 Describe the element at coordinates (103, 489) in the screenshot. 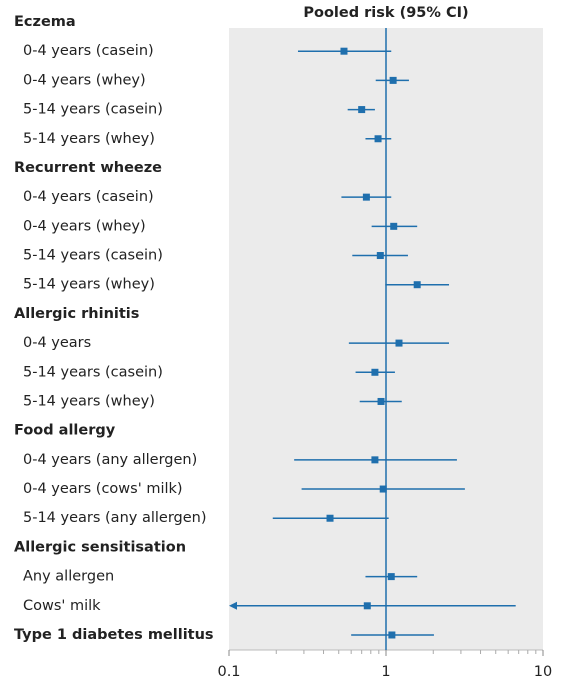

I see `row-label: 0-4 years (cows' milk)` at that location.